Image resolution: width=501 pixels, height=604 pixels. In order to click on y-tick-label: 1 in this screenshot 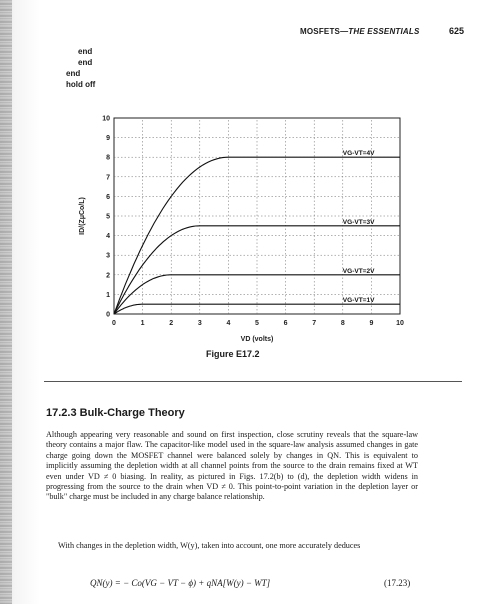, I will do `click(108, 295)`.